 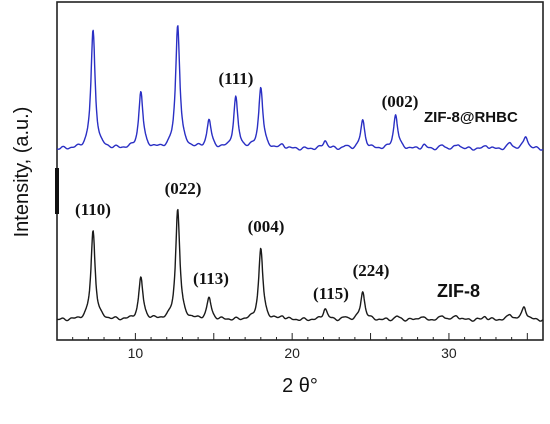 What do you see at coordinates (183, 188) in the screenshot?
I see `peak-label: (022)` at bounding box center [183, 188].